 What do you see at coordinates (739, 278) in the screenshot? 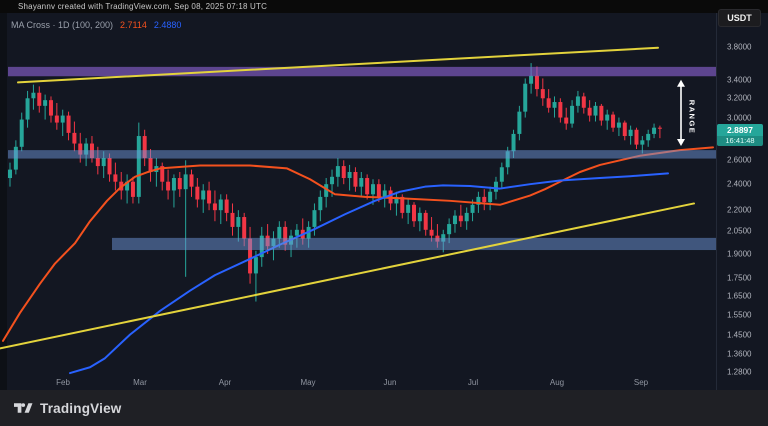
I see `price-tick-label: 1.7500` at bounding box center [739, 278].